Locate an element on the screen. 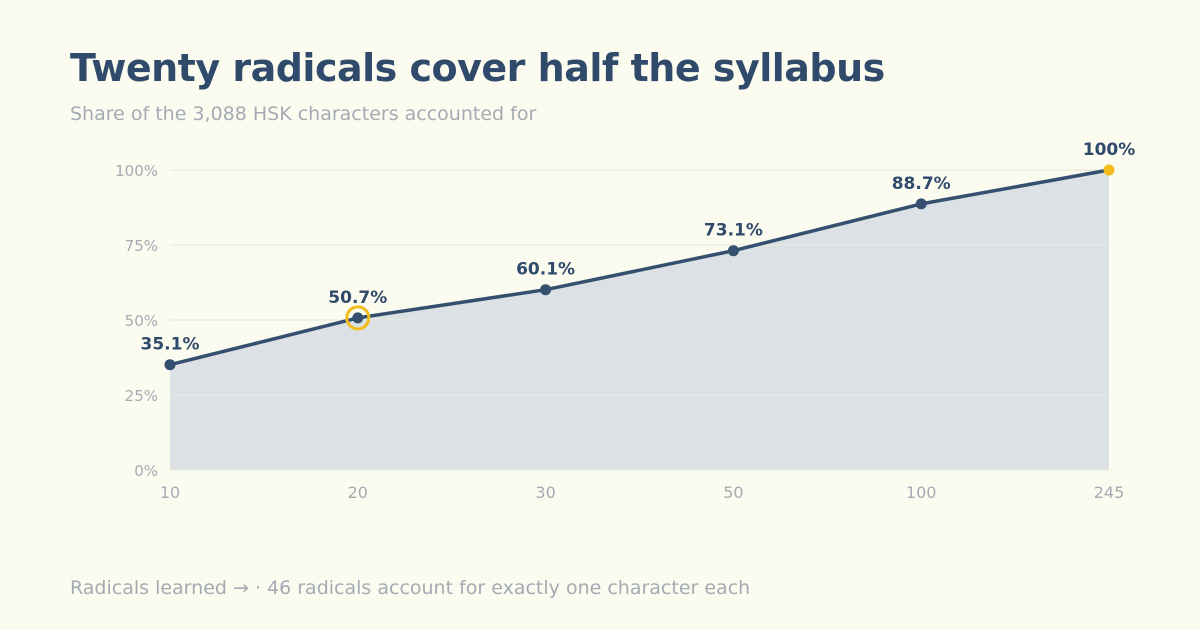 The width and height of the screenshot is (1200, 630). x-tick-label: 30 is located at coordinates (545, 492).